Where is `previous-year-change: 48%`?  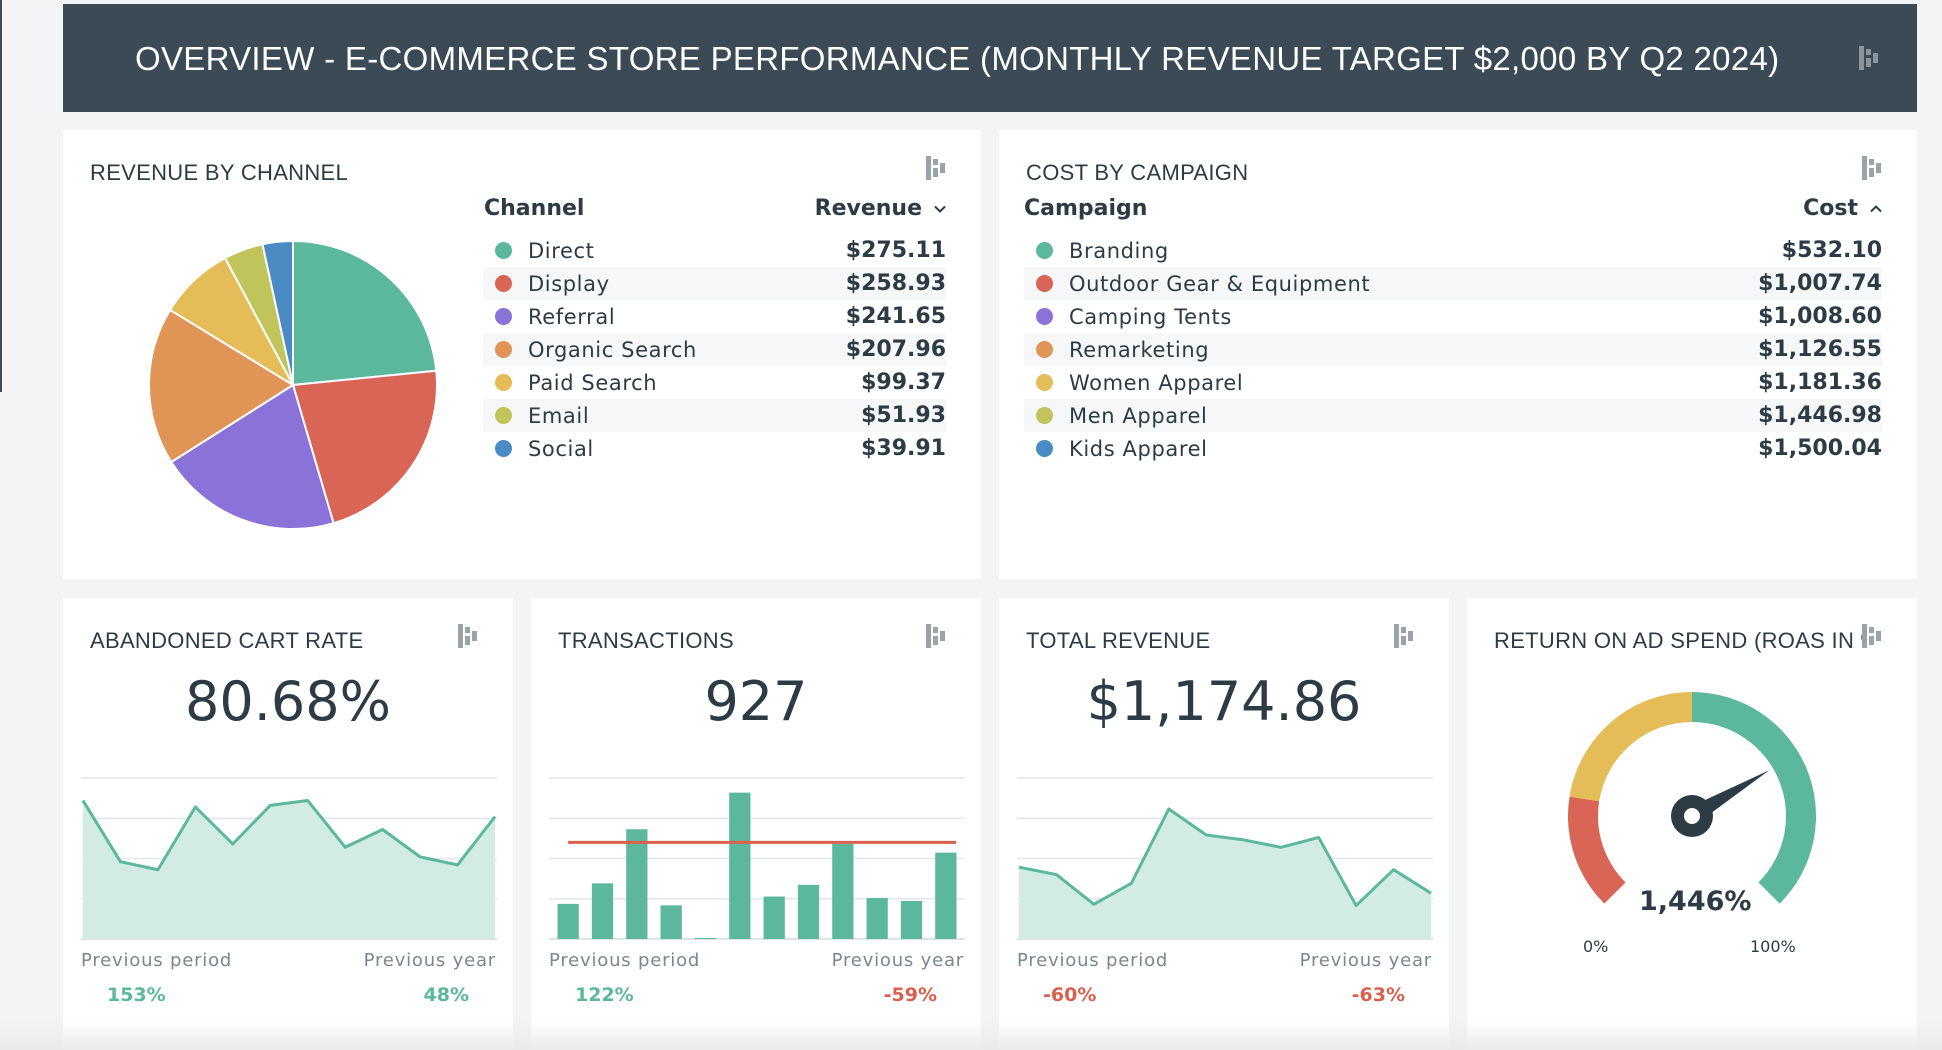
previous-year-change: 48% is located at coordinates (446, 995).